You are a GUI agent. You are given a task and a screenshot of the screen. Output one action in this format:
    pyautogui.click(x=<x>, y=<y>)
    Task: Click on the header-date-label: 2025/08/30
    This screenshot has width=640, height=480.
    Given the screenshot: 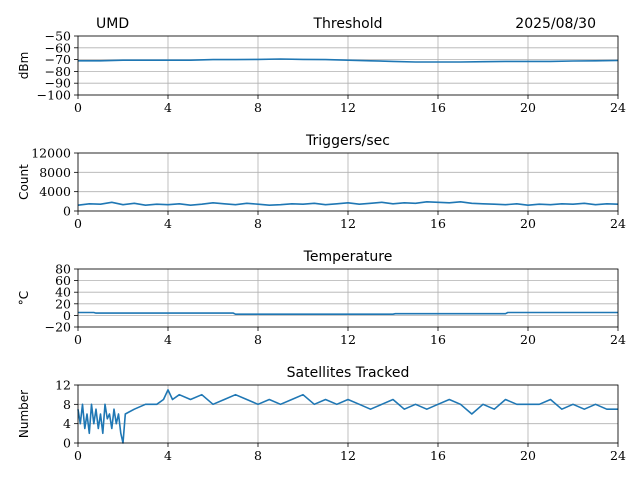 What is the action you would take?
    pyautogui.click(x=555, y=24)
    